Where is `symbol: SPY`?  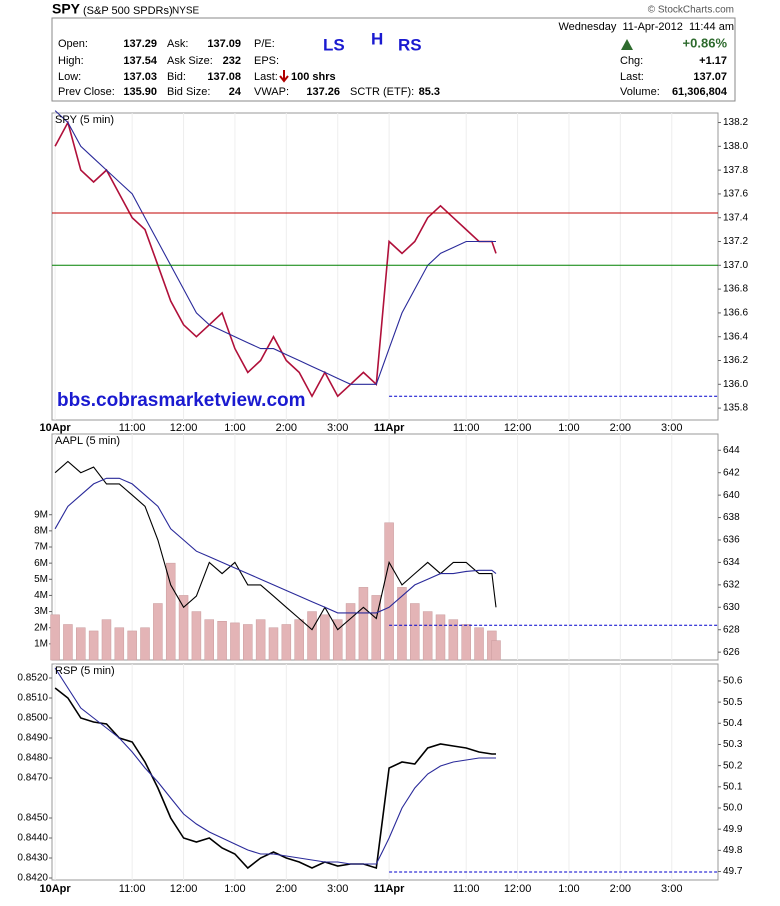 symbol: SPY is located at coordinates (66, 9).